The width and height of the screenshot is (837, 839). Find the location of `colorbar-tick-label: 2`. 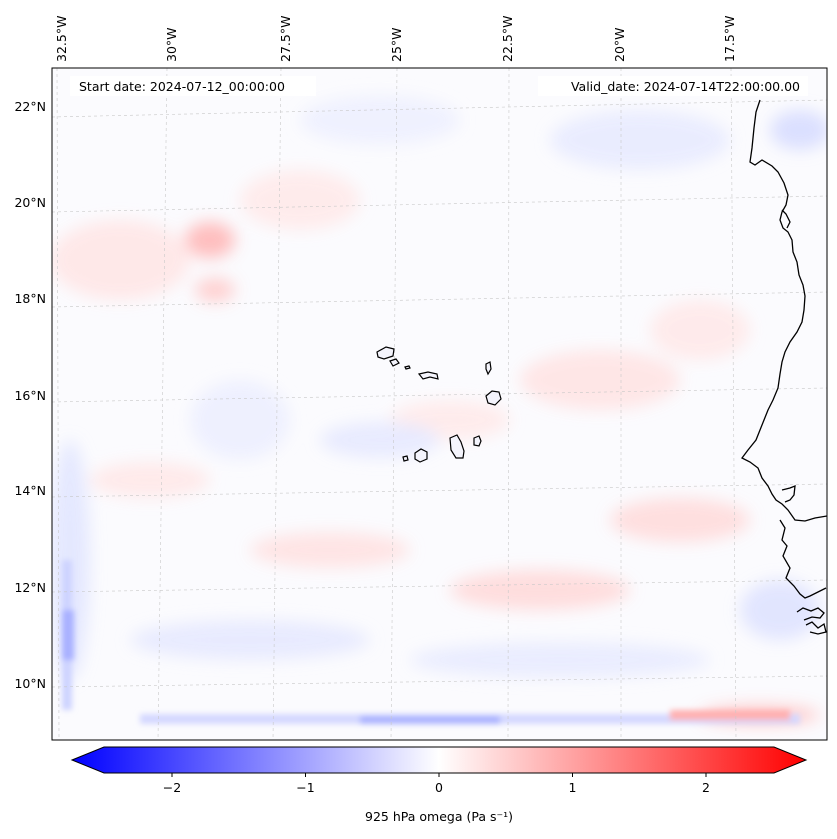

colorbar-tick-label: 2 is located at coordinates (706, 787).